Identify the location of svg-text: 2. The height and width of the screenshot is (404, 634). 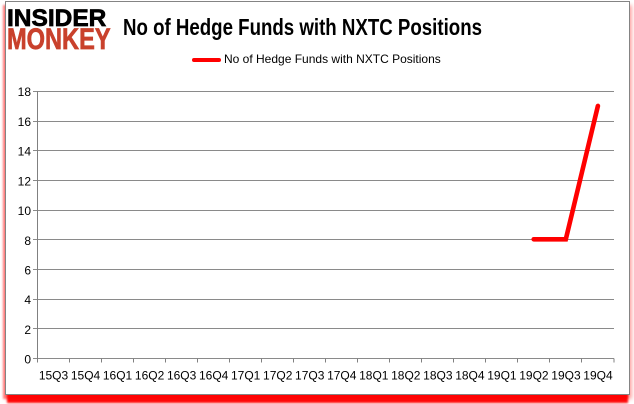
(27, 330).